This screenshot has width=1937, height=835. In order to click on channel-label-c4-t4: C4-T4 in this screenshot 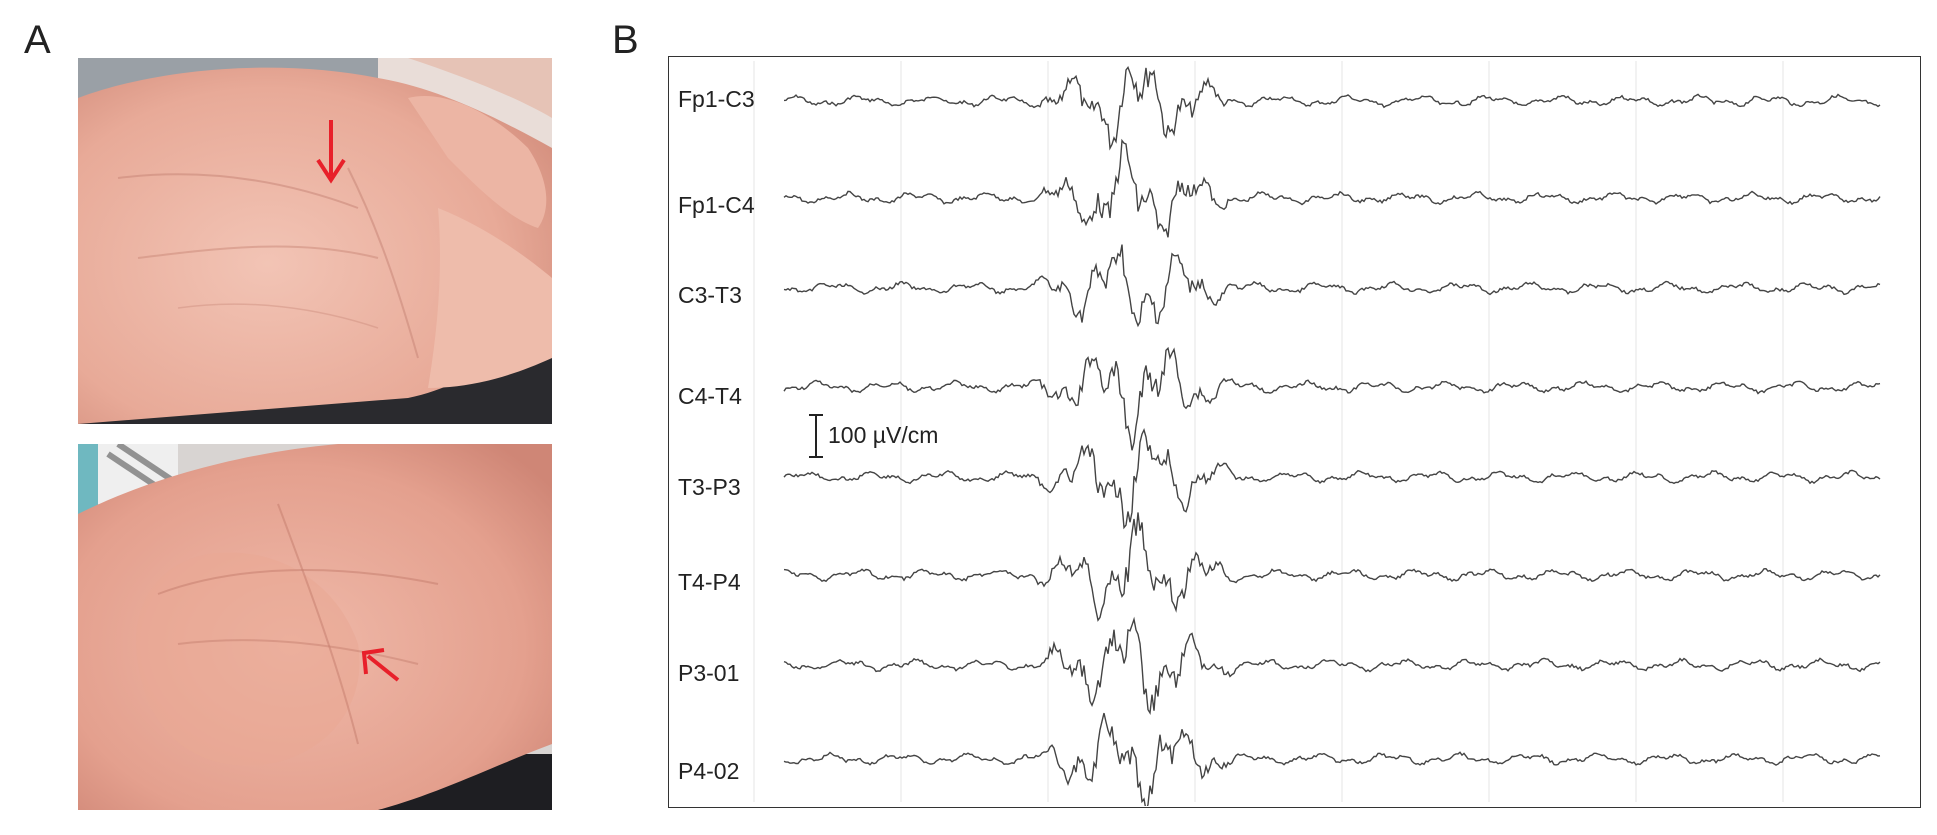, I will do `click(710, 396)`.